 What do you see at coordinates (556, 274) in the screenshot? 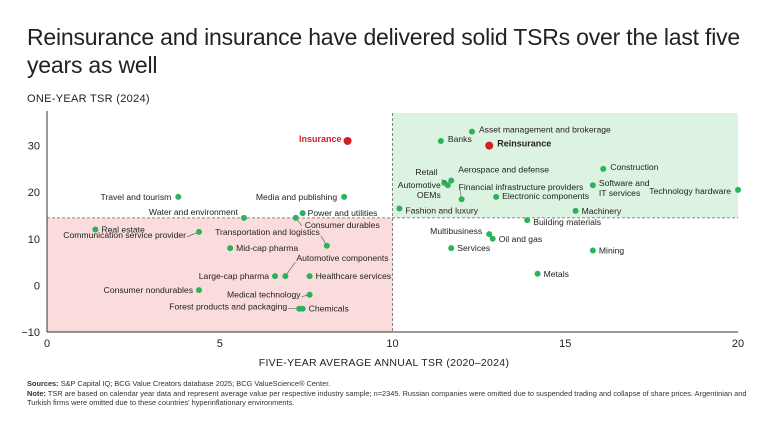
I see `point-label: Metals` at bounding box center [556, 274].